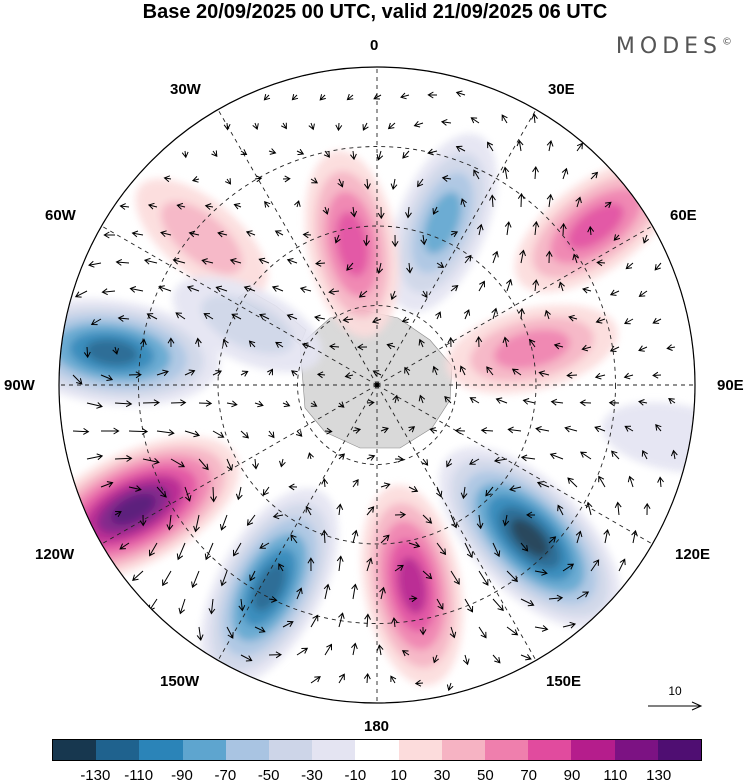 The width and height of the screenshot is (750, 784). I want to click on lon-label-150e: 150E, so click(564, 681).